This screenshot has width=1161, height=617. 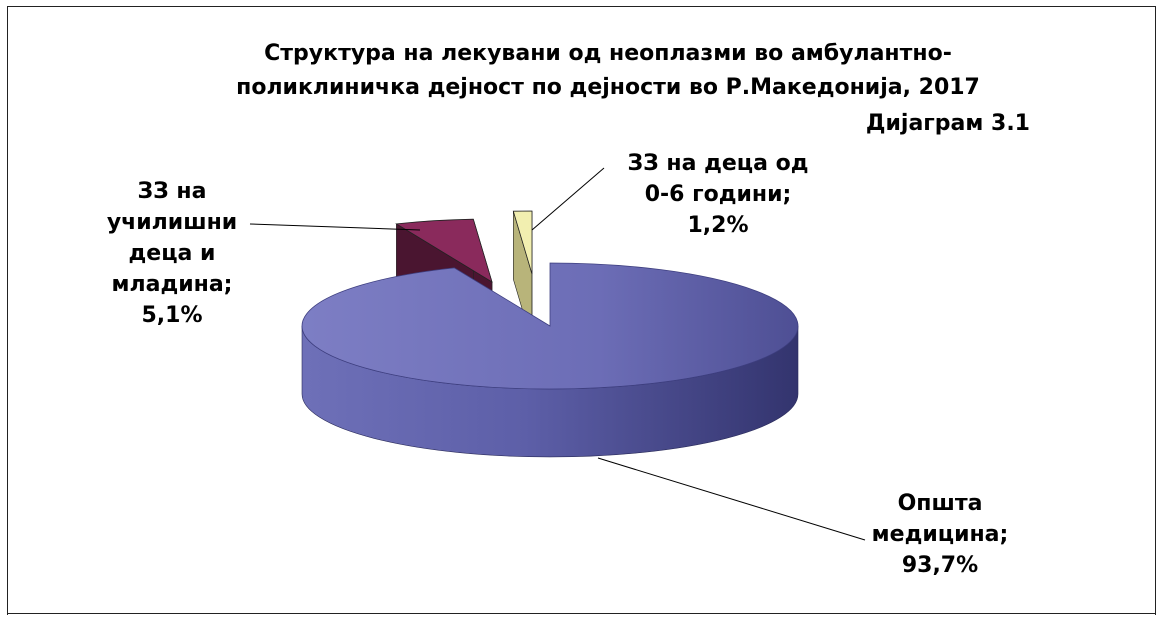 What do you see at coordinates (940, 534) in the screenshot?
I see `slice-label-0-line-1: медицина;` at bounding box center [940, 534].